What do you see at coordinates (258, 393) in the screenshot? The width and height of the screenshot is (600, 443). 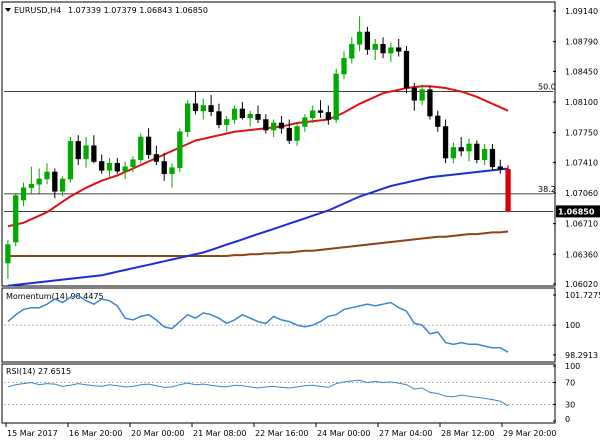 I see `rsi-line` at bounding box center [258, 393].